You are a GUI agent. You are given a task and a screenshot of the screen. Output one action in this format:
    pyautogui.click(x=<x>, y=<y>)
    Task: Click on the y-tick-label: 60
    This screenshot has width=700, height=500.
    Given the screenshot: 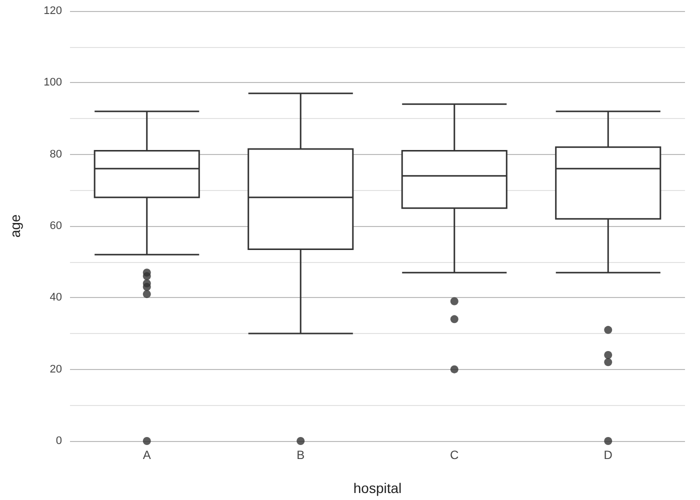 What is the action you would take?
    pyautogui.click(x=56, y=226)
    